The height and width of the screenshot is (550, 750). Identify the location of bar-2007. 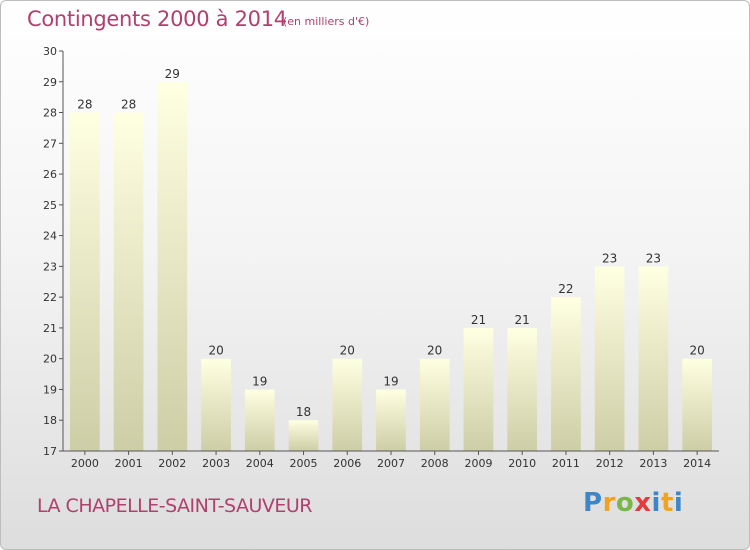
(391, 420).